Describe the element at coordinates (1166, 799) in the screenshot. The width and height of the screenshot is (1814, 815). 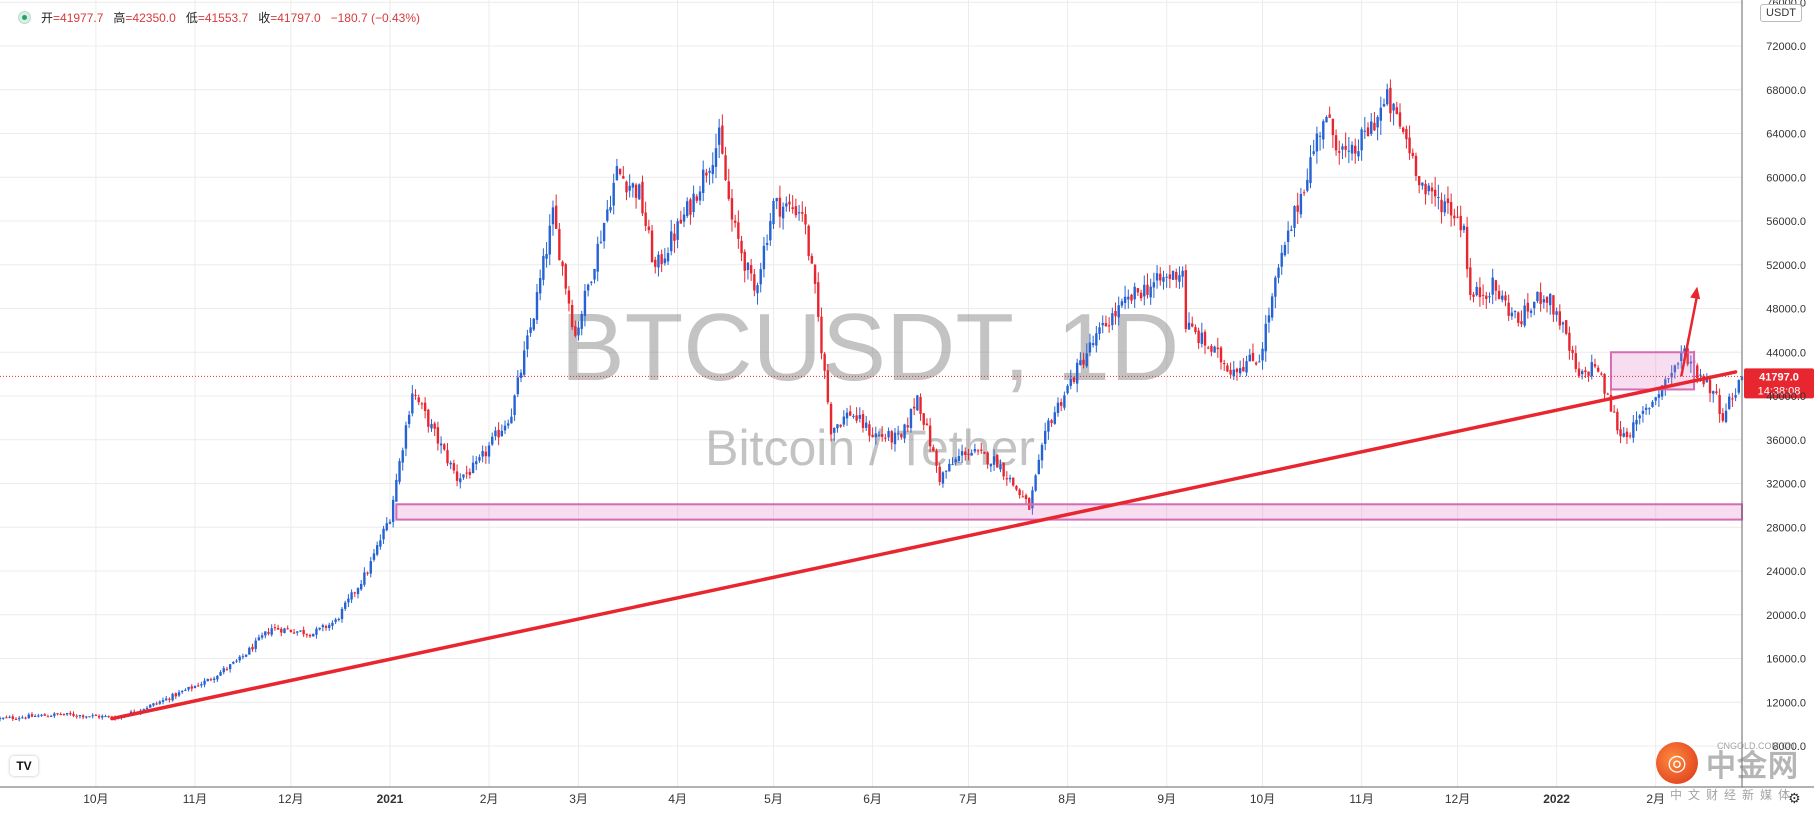
I see `x-tick-label: 9月` at that location.